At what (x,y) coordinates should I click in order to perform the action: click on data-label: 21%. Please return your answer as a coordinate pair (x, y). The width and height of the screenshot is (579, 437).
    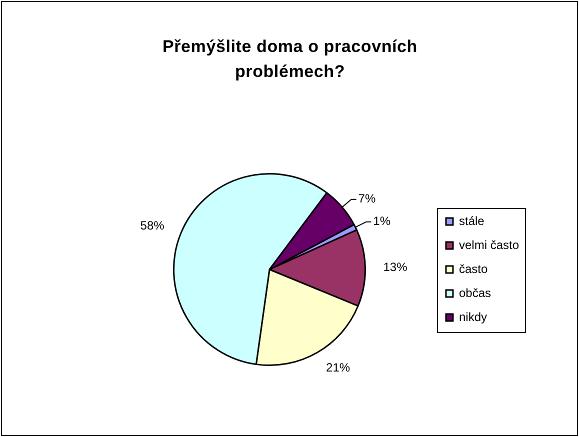
    Looking at the image, I should click on (338, 367).